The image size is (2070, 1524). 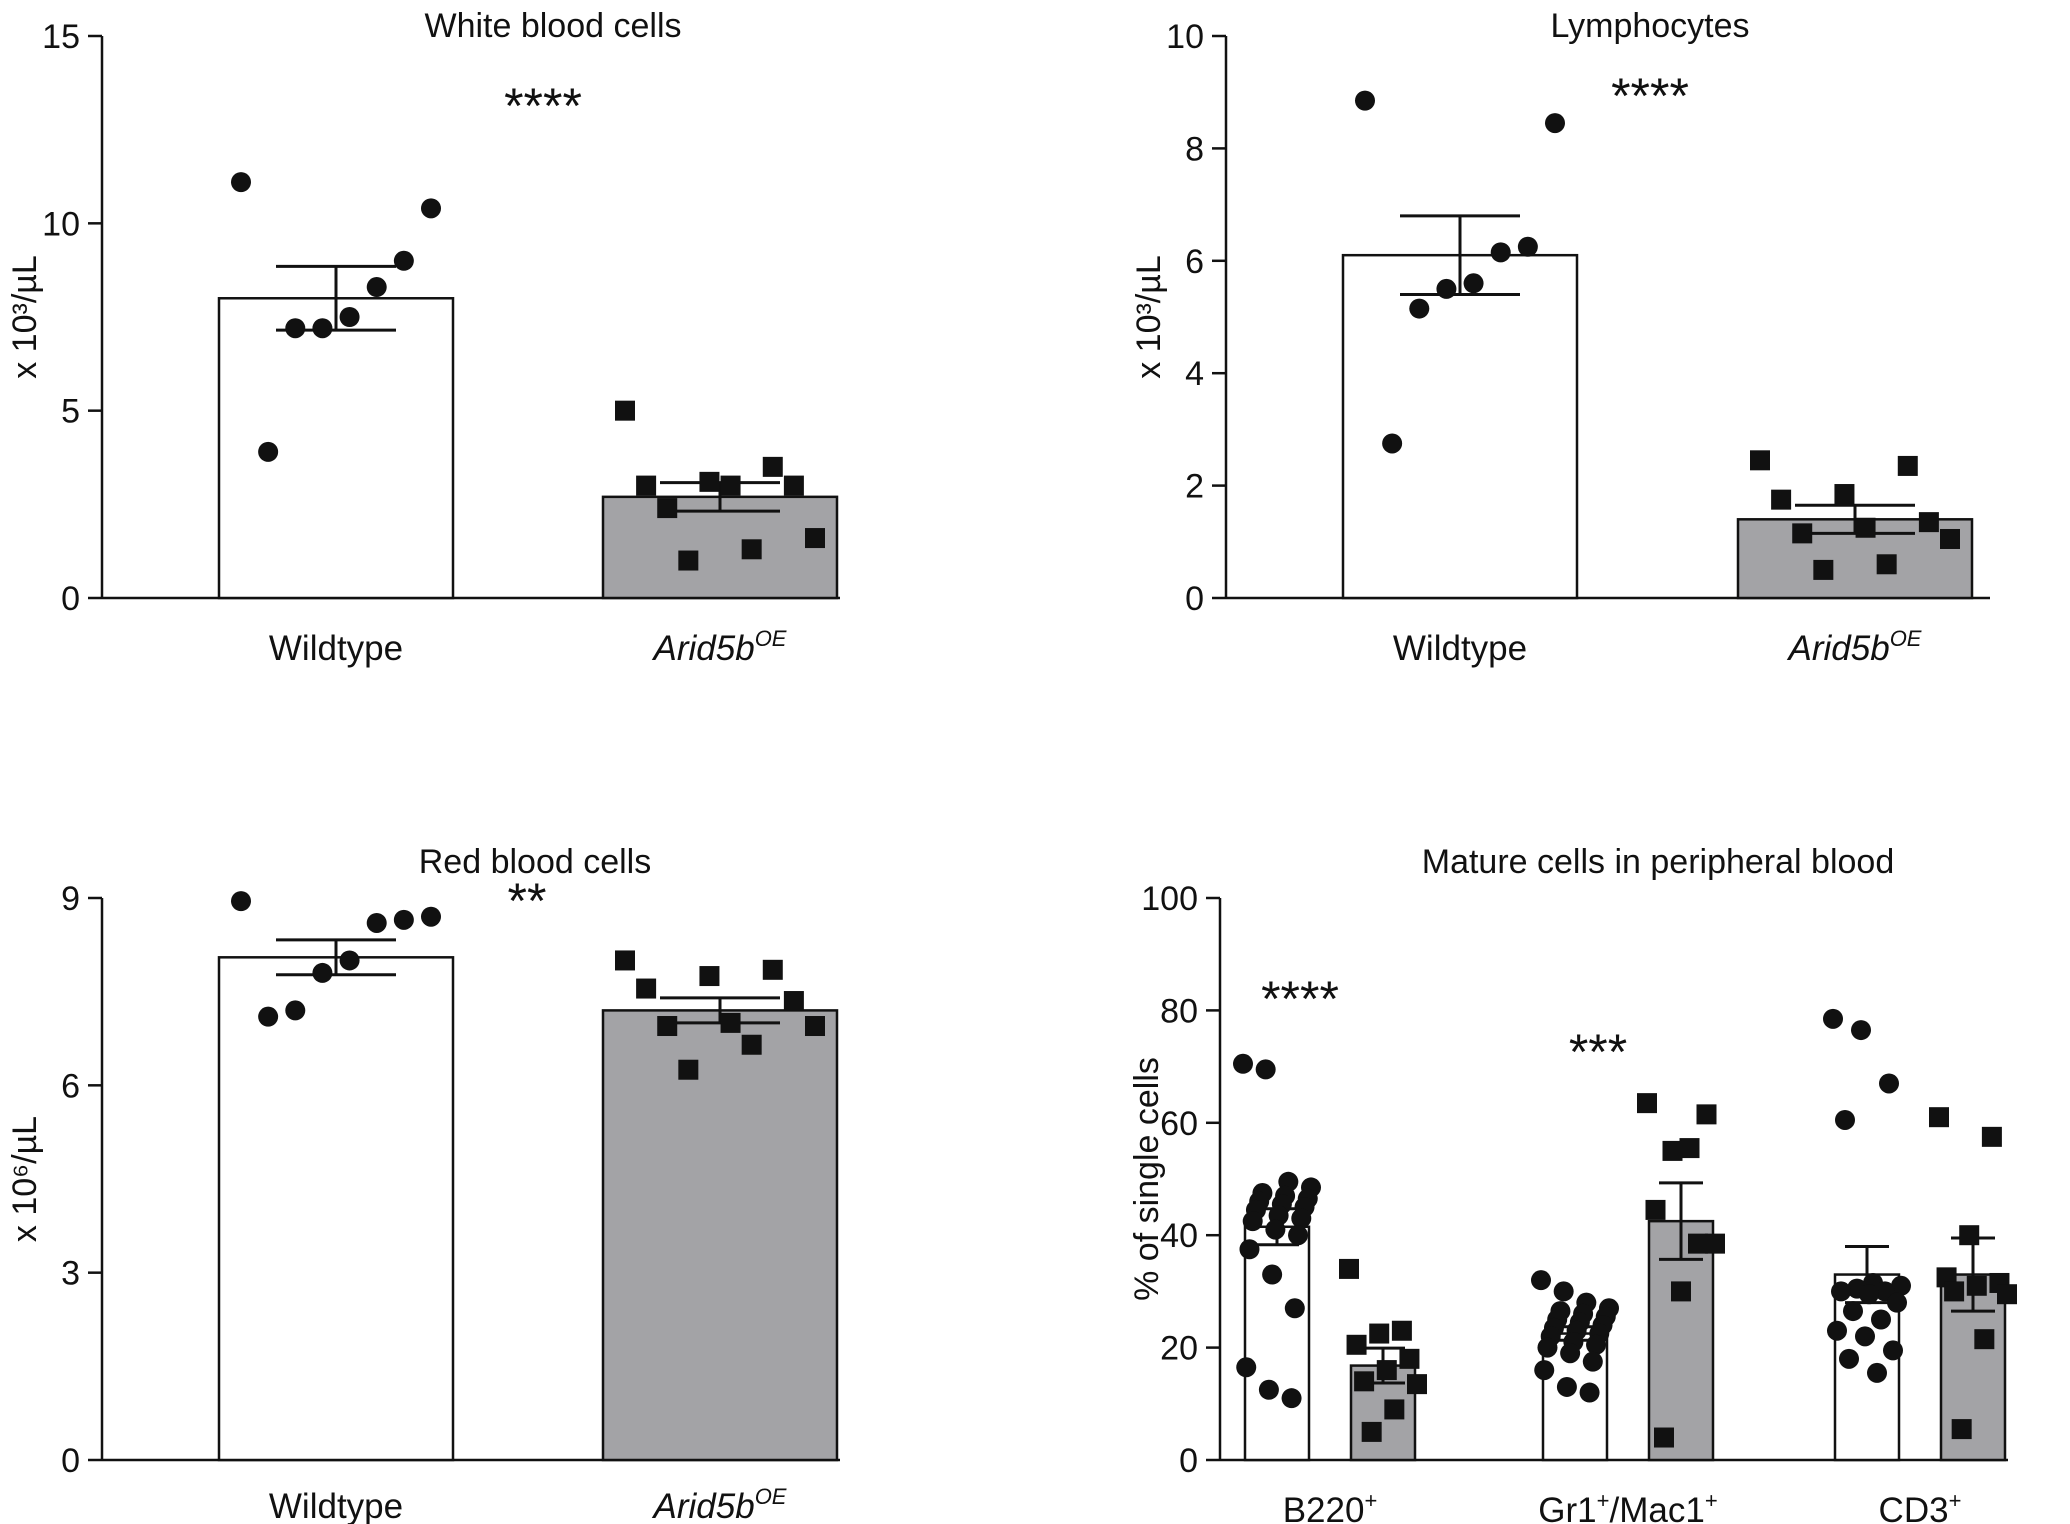 What do you see at coordinates (535, 862) in the screenshot?
I see `chart-title: Red blood cells` at bounding box center [535, 862].